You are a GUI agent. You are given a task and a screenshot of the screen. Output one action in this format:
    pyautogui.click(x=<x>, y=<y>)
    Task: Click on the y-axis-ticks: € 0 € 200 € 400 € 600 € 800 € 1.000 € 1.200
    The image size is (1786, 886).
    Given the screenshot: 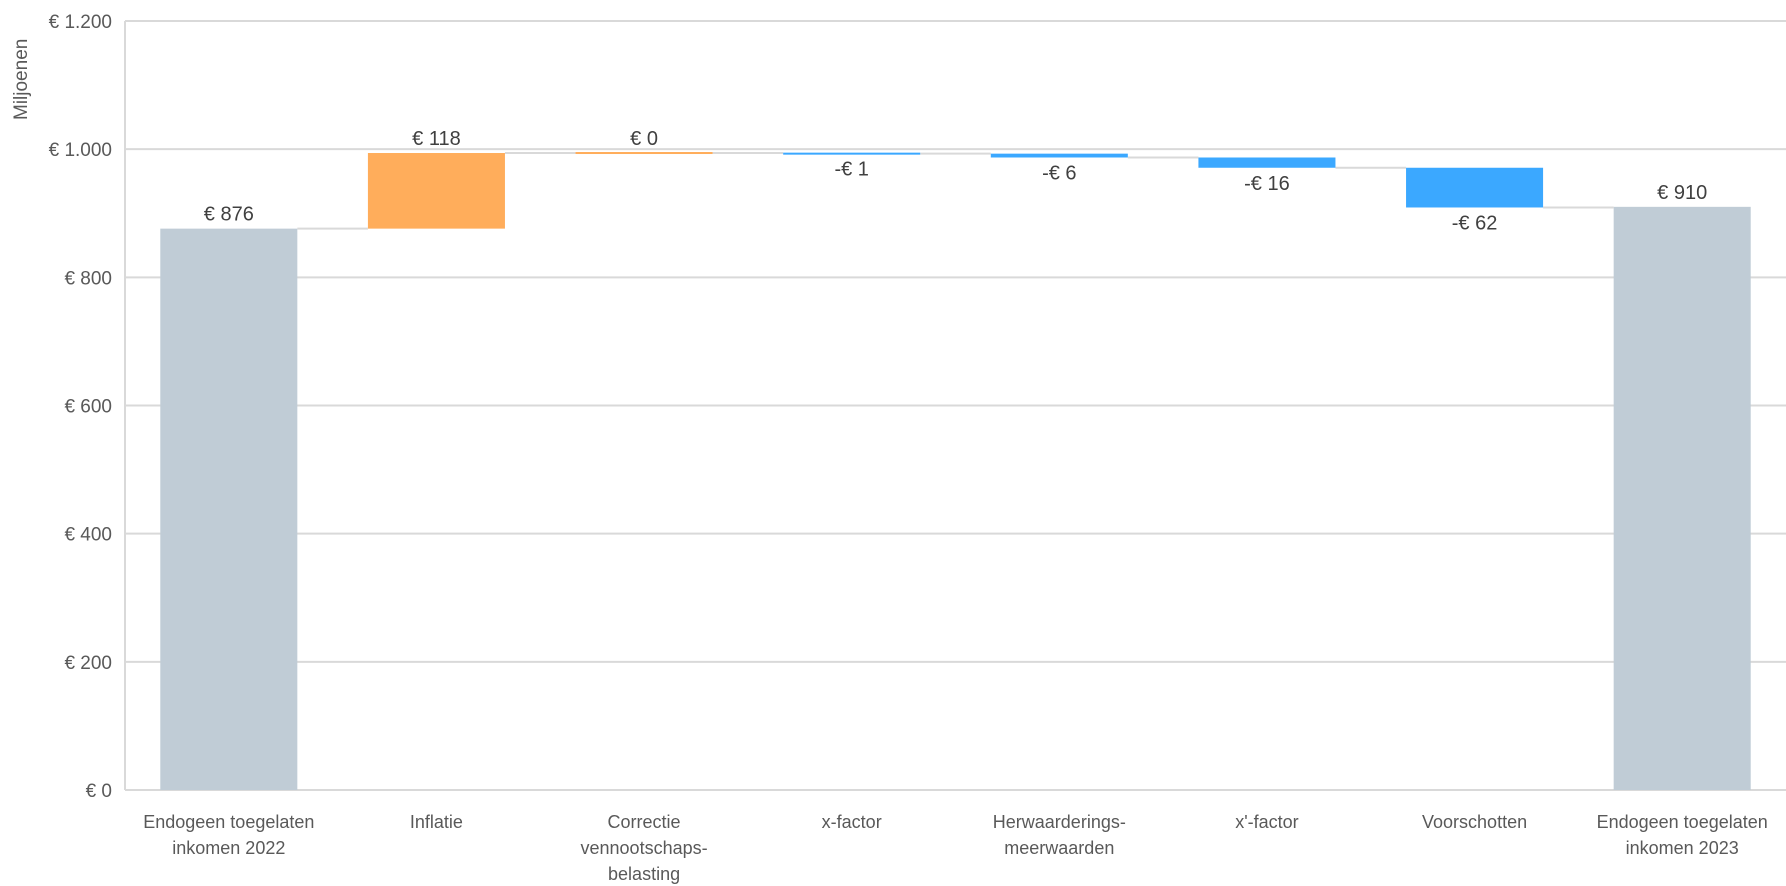 What is the action you would take?
    pyautogui.click(x=80, y=407)
    